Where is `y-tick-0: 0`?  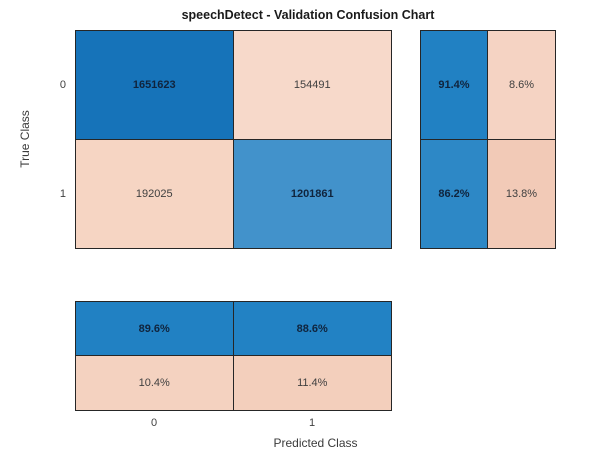 y-tick-0: 0 is located at coordinates (62, 85).